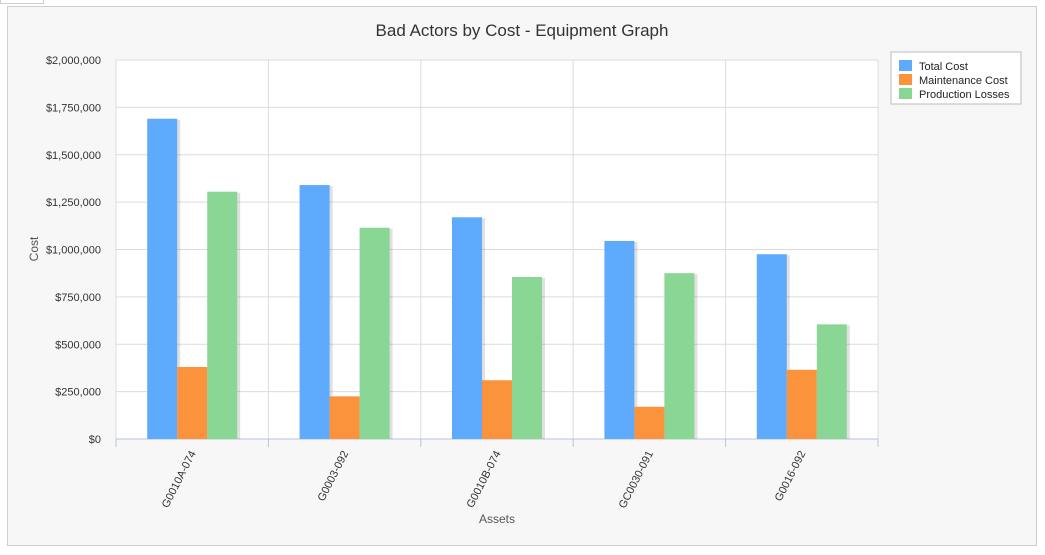 The width and height of the screenshot is (1045, 555). I want to click on chart-title: Bad Actors by Cost - Equipment Graph, so click(522, 30).